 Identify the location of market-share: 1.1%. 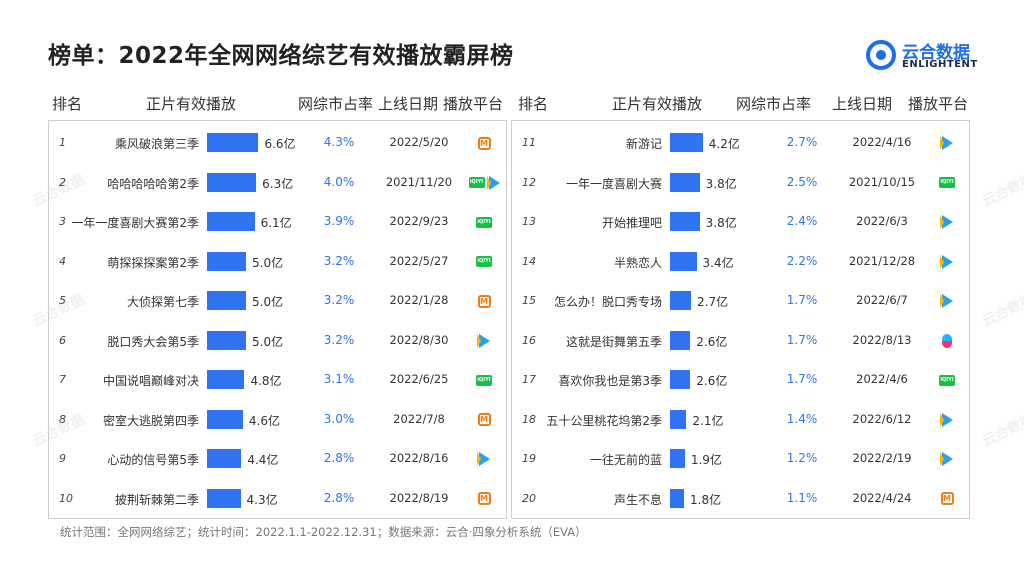
(802, 497).